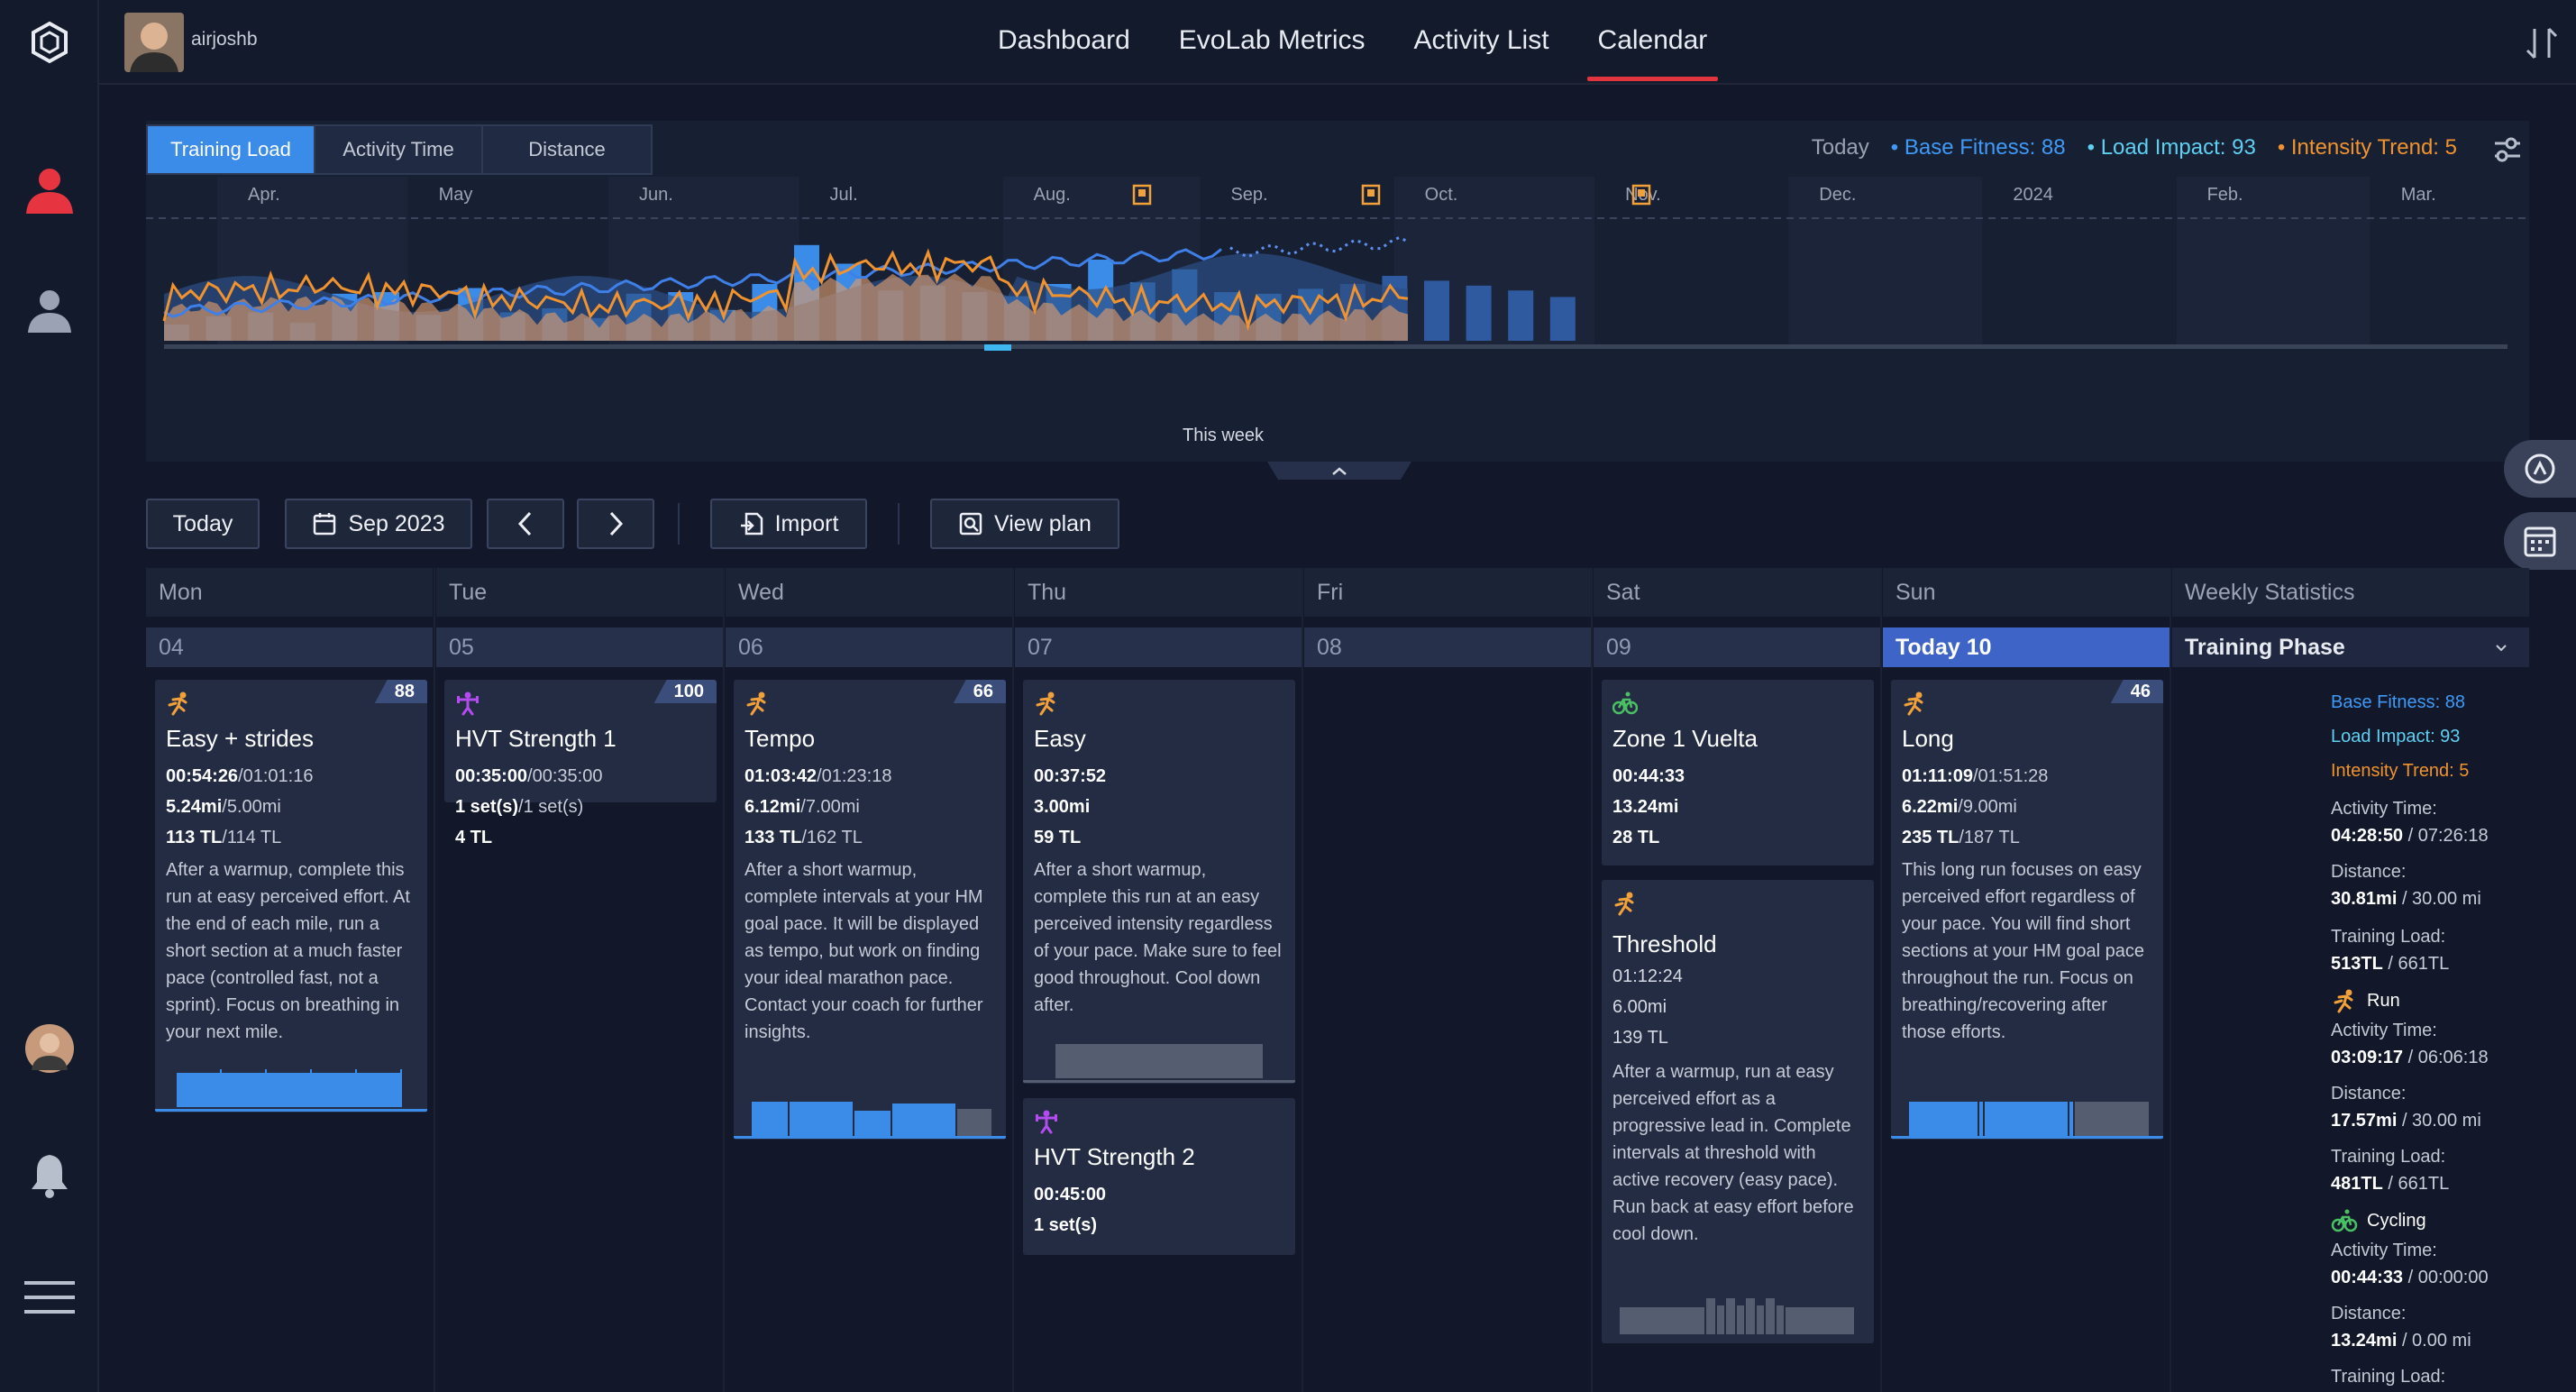  What do you see at coordinates (2367, 147) in the screenshot?
I see `legend-intensity-trend: • Intensity Trend: 5` at bounding box center [2367, 147].